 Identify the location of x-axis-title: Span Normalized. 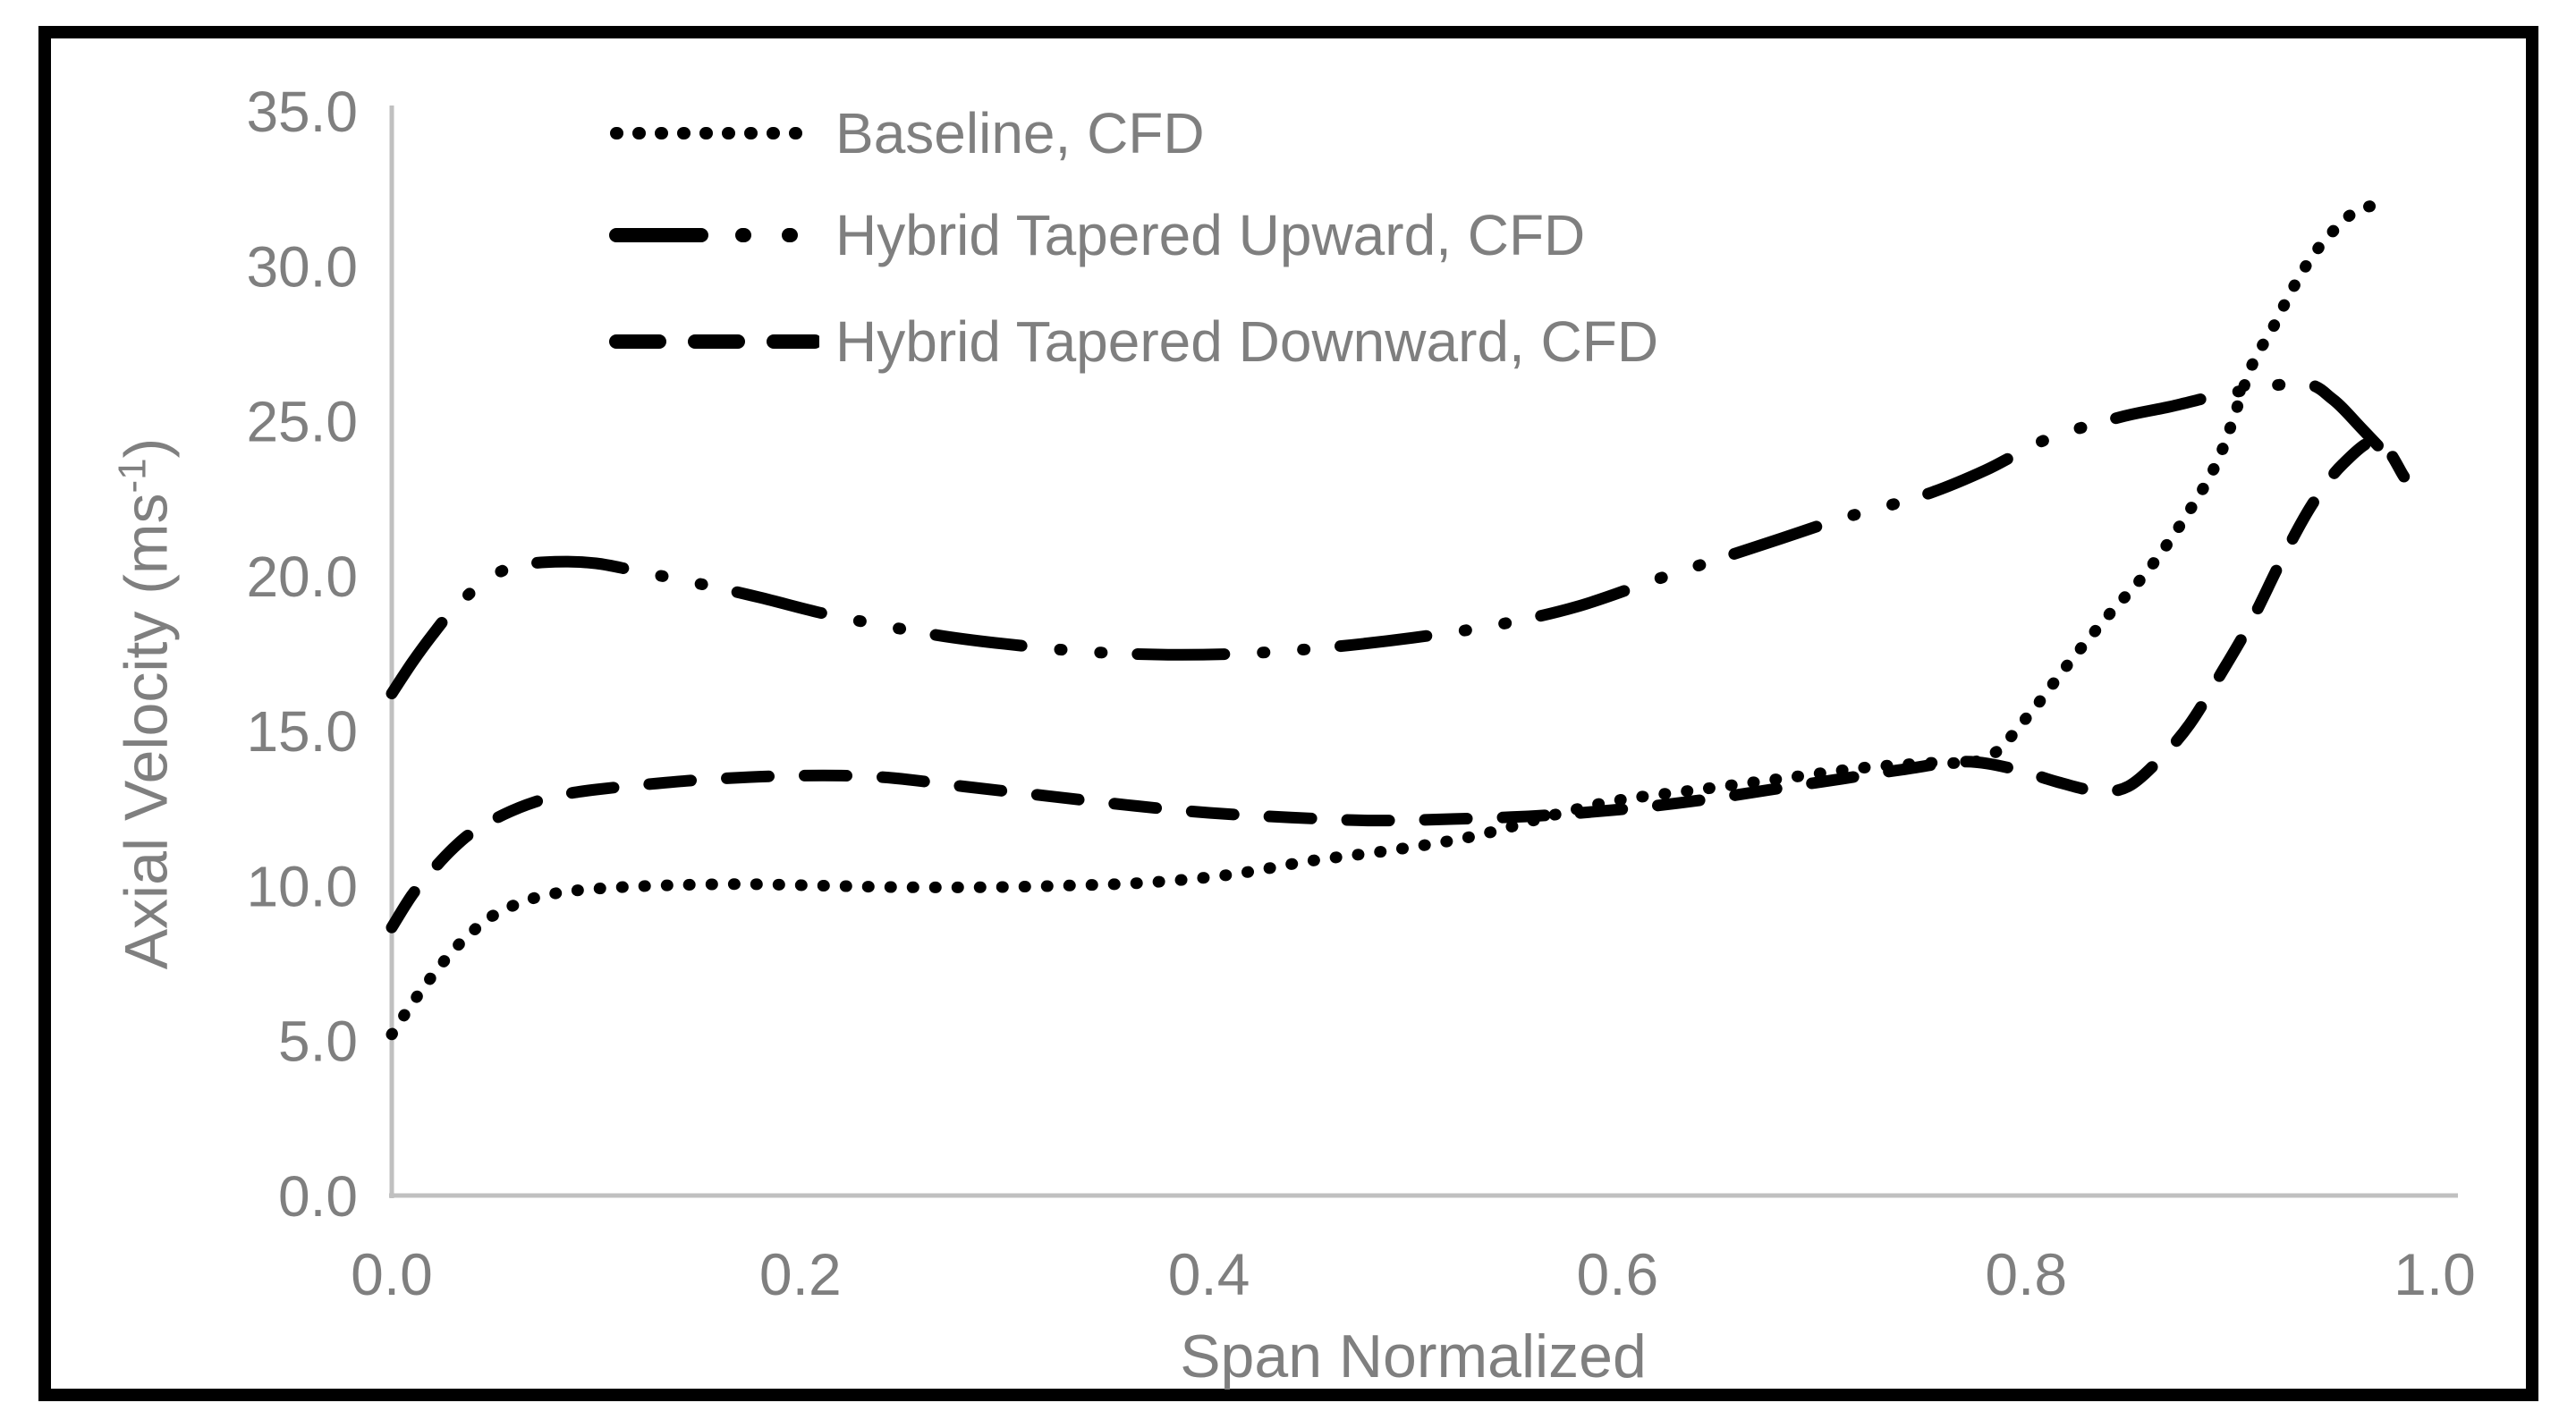
(1413, 1356).